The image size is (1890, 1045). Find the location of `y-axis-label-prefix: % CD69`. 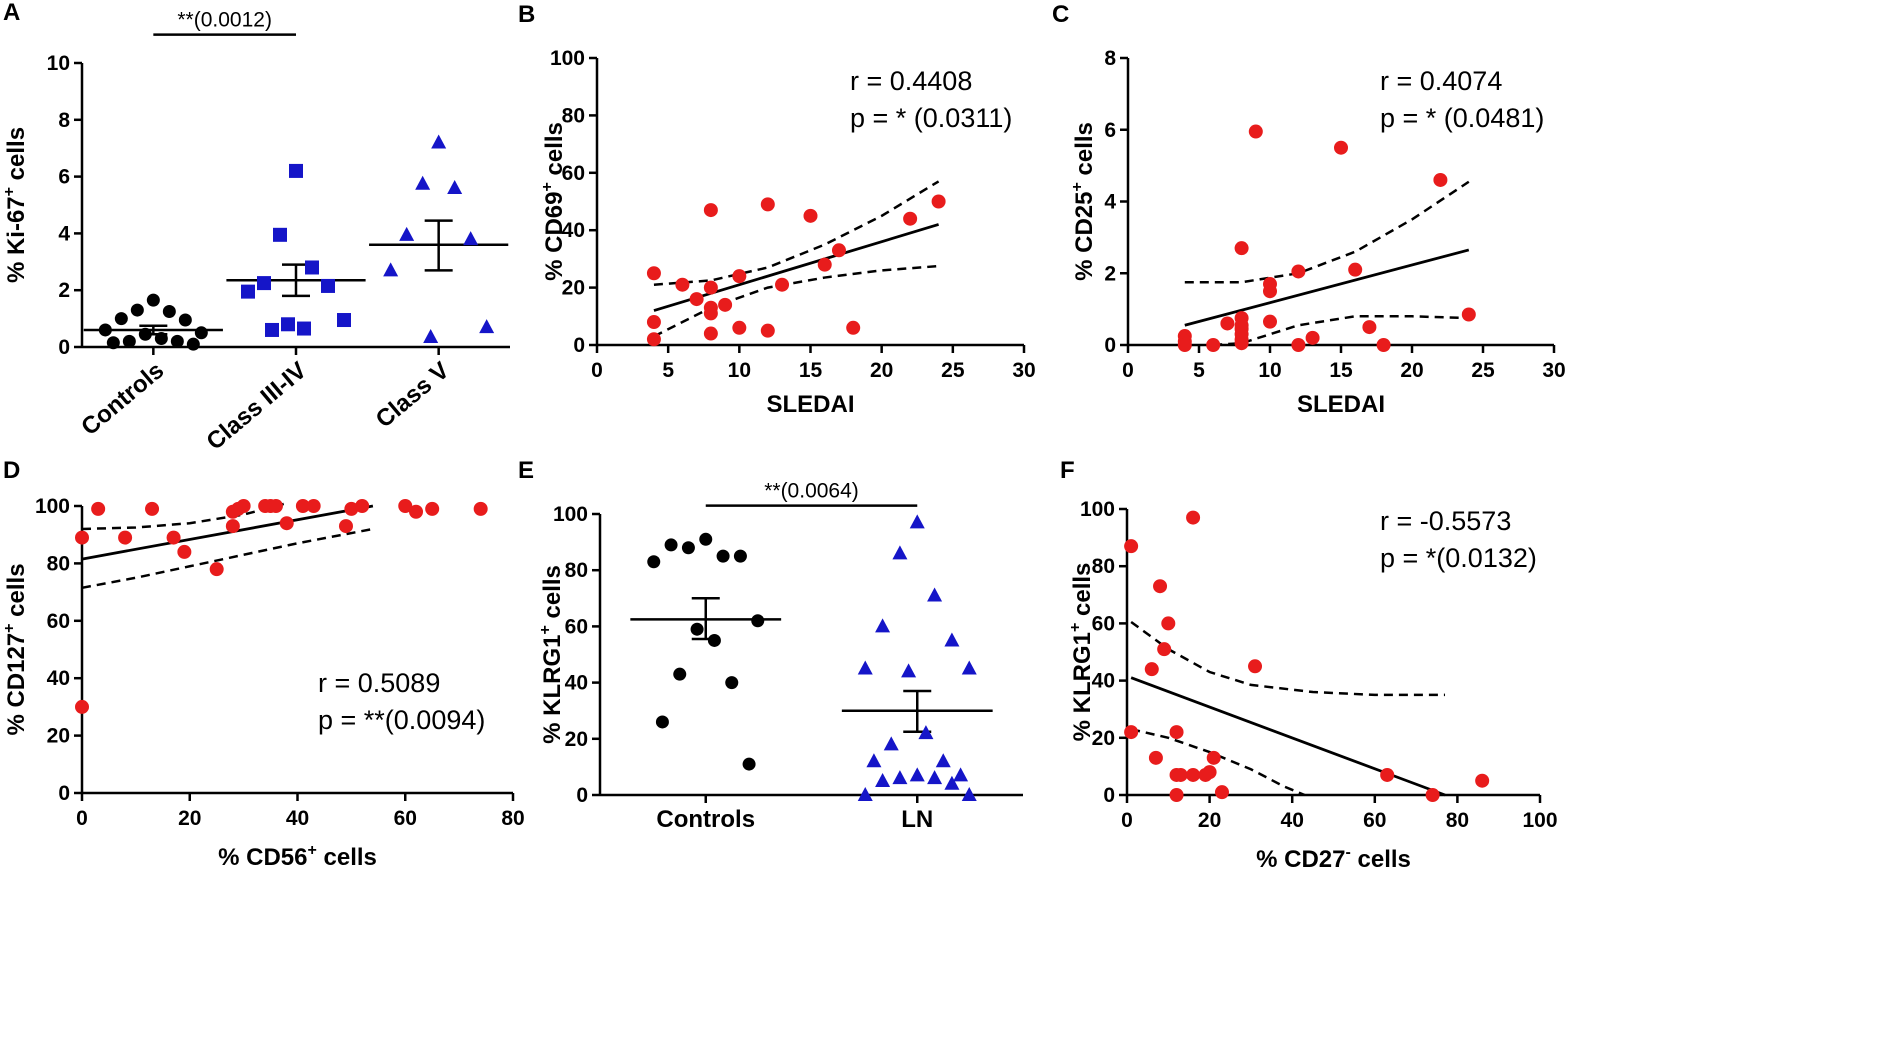

y-axis-label-prefix: % CD69 is located at coordinates (554, 236).